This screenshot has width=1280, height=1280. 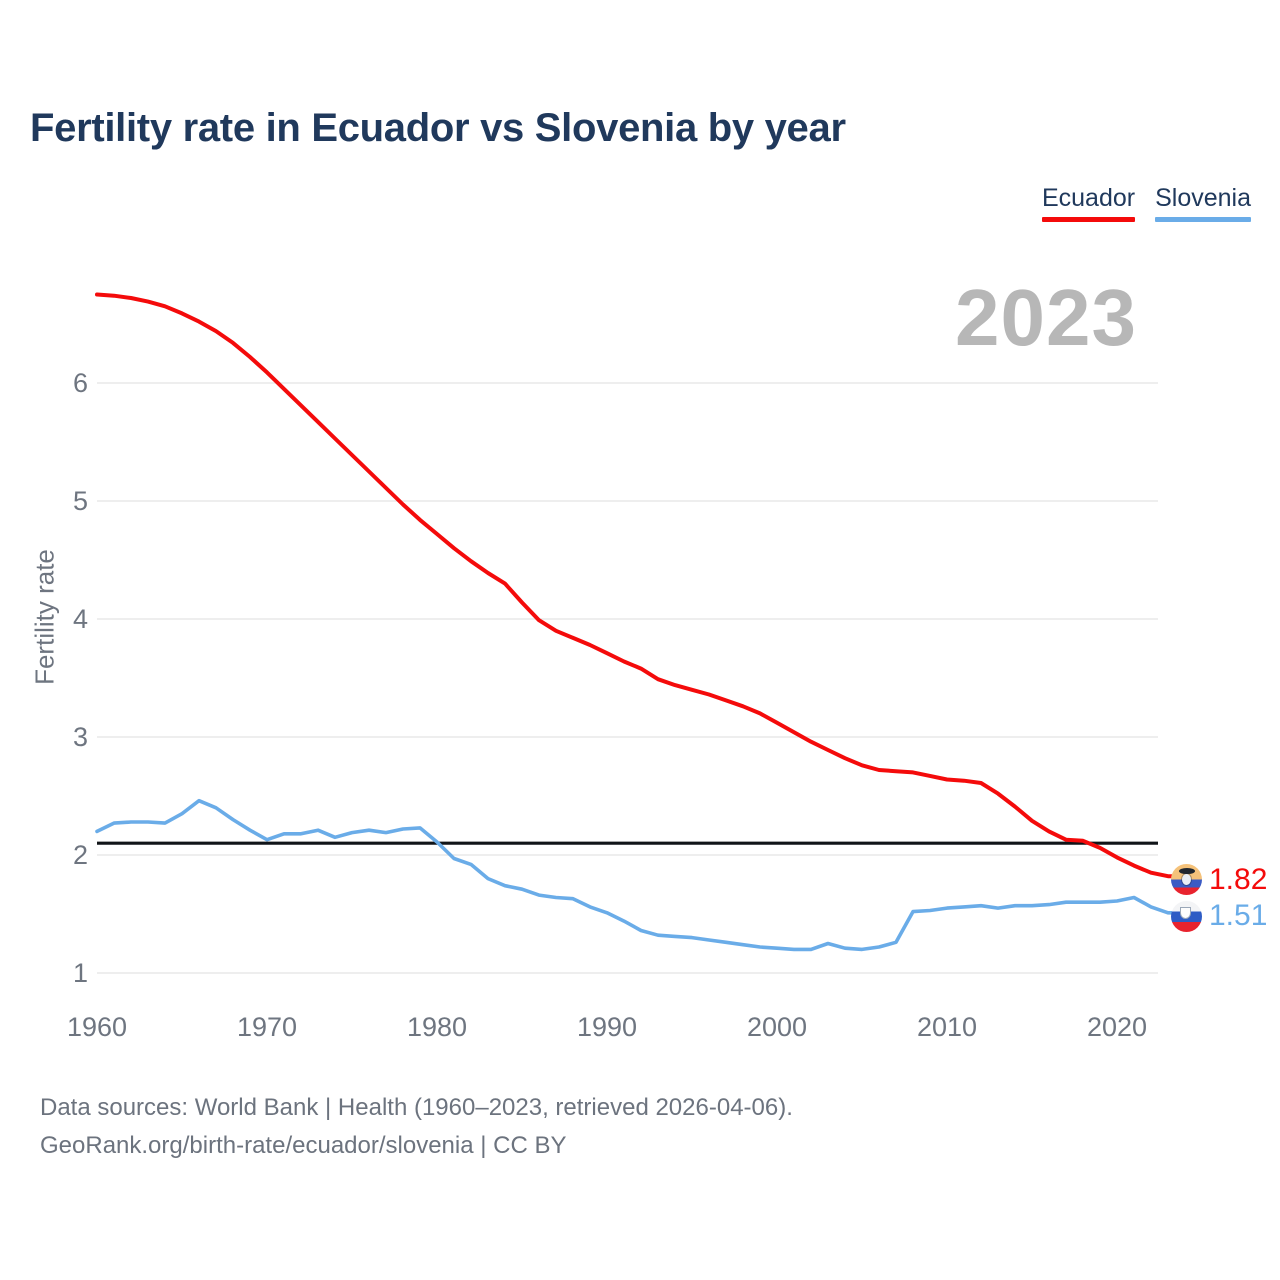 I want to click on x-tick-label: 2020, so click(x=1117, y=1027).